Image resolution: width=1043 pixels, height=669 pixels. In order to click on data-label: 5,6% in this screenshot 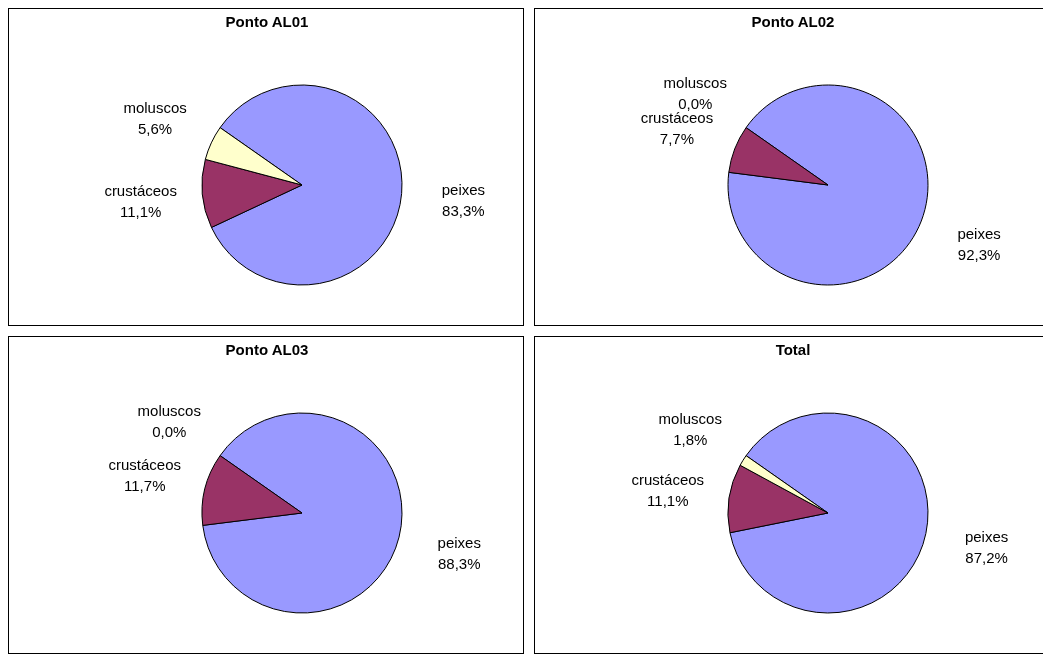, I will do `click(155, 128)`.